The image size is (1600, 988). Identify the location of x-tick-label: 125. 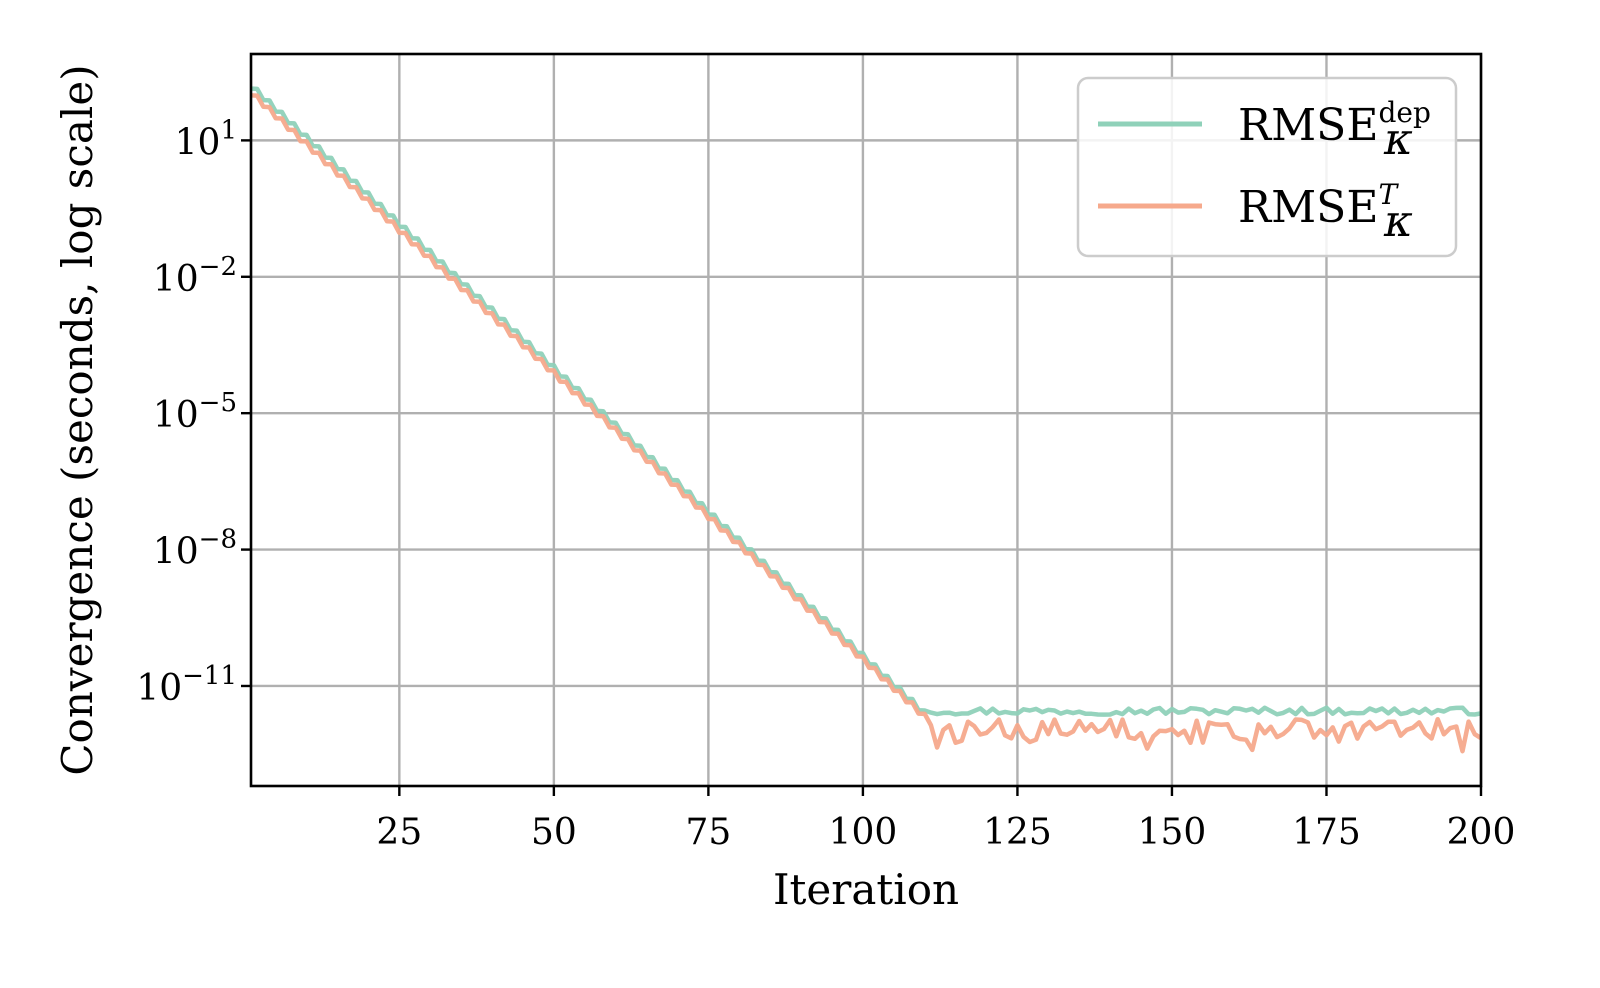
(1017, 832).